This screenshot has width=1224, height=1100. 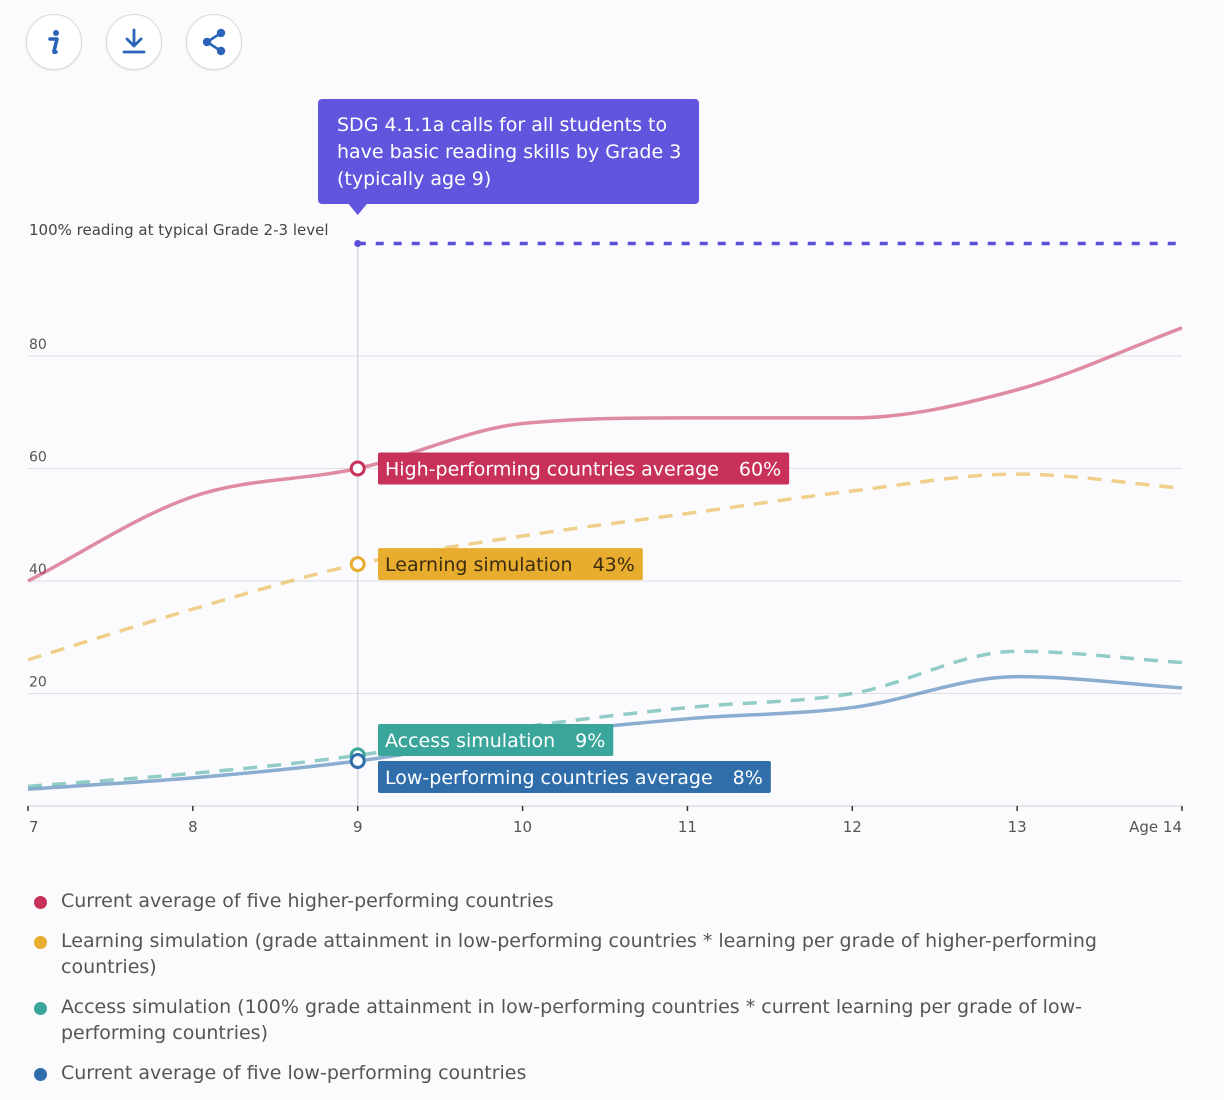 I want to click on target-marker, so click(x=358, y=243).